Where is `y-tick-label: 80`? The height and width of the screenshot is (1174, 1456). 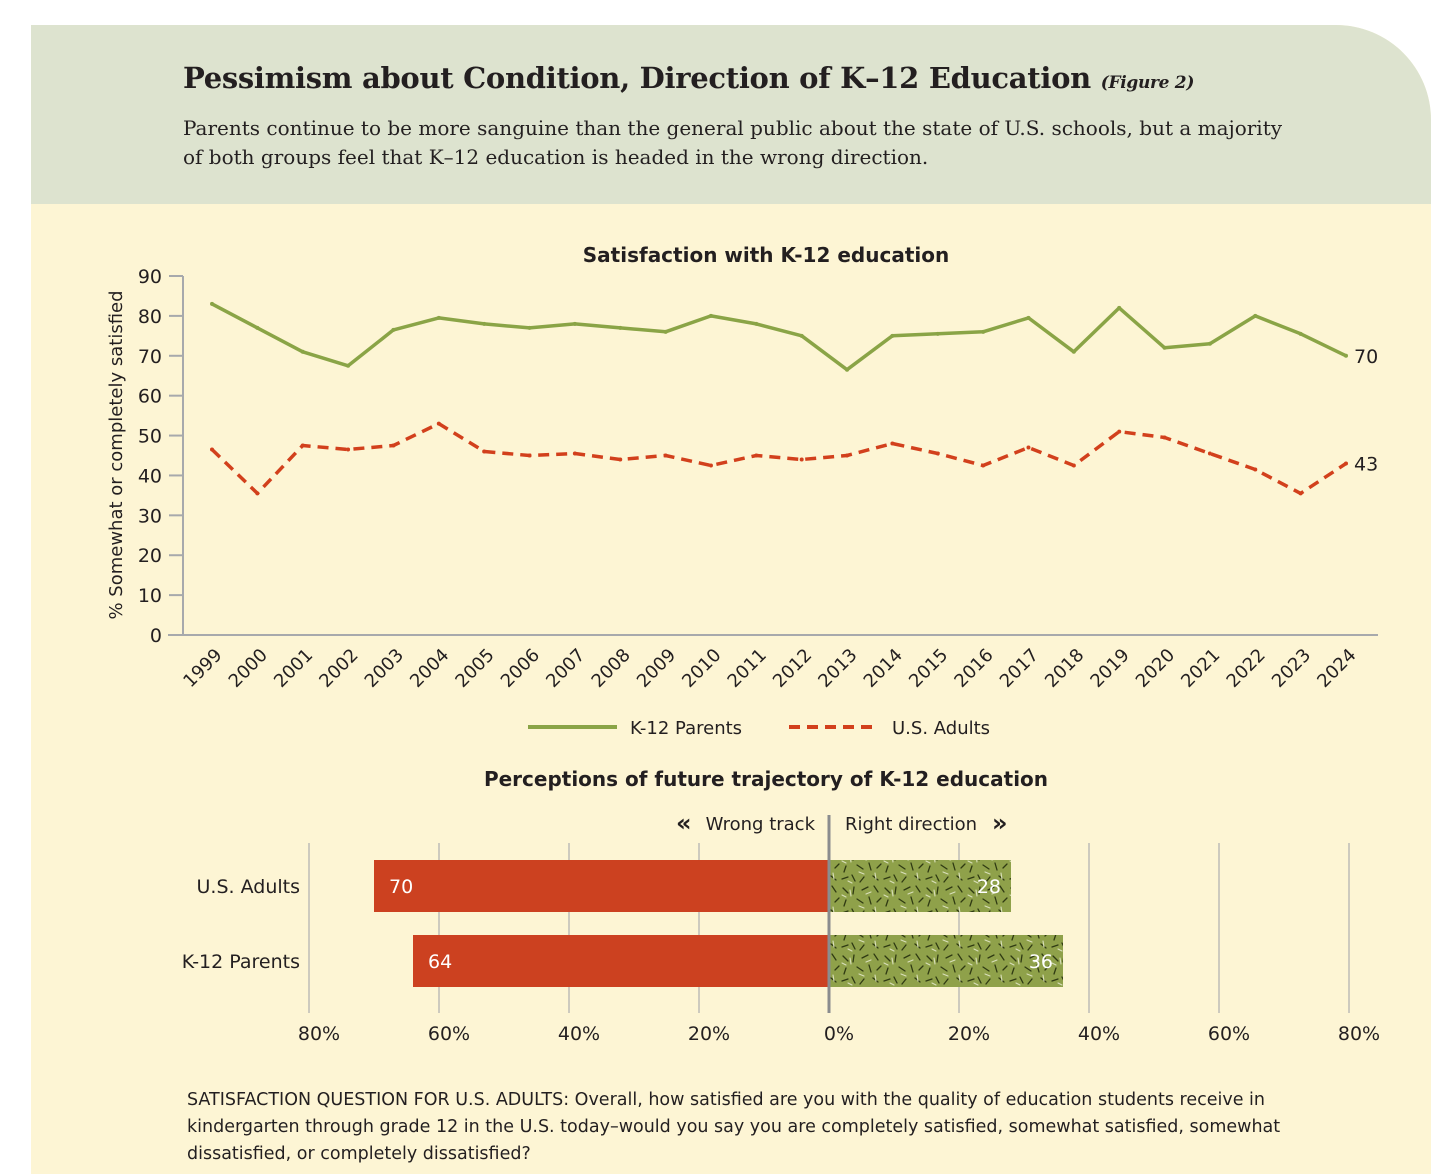
y-tick-label: 80 is located at coordinates (150, 317).